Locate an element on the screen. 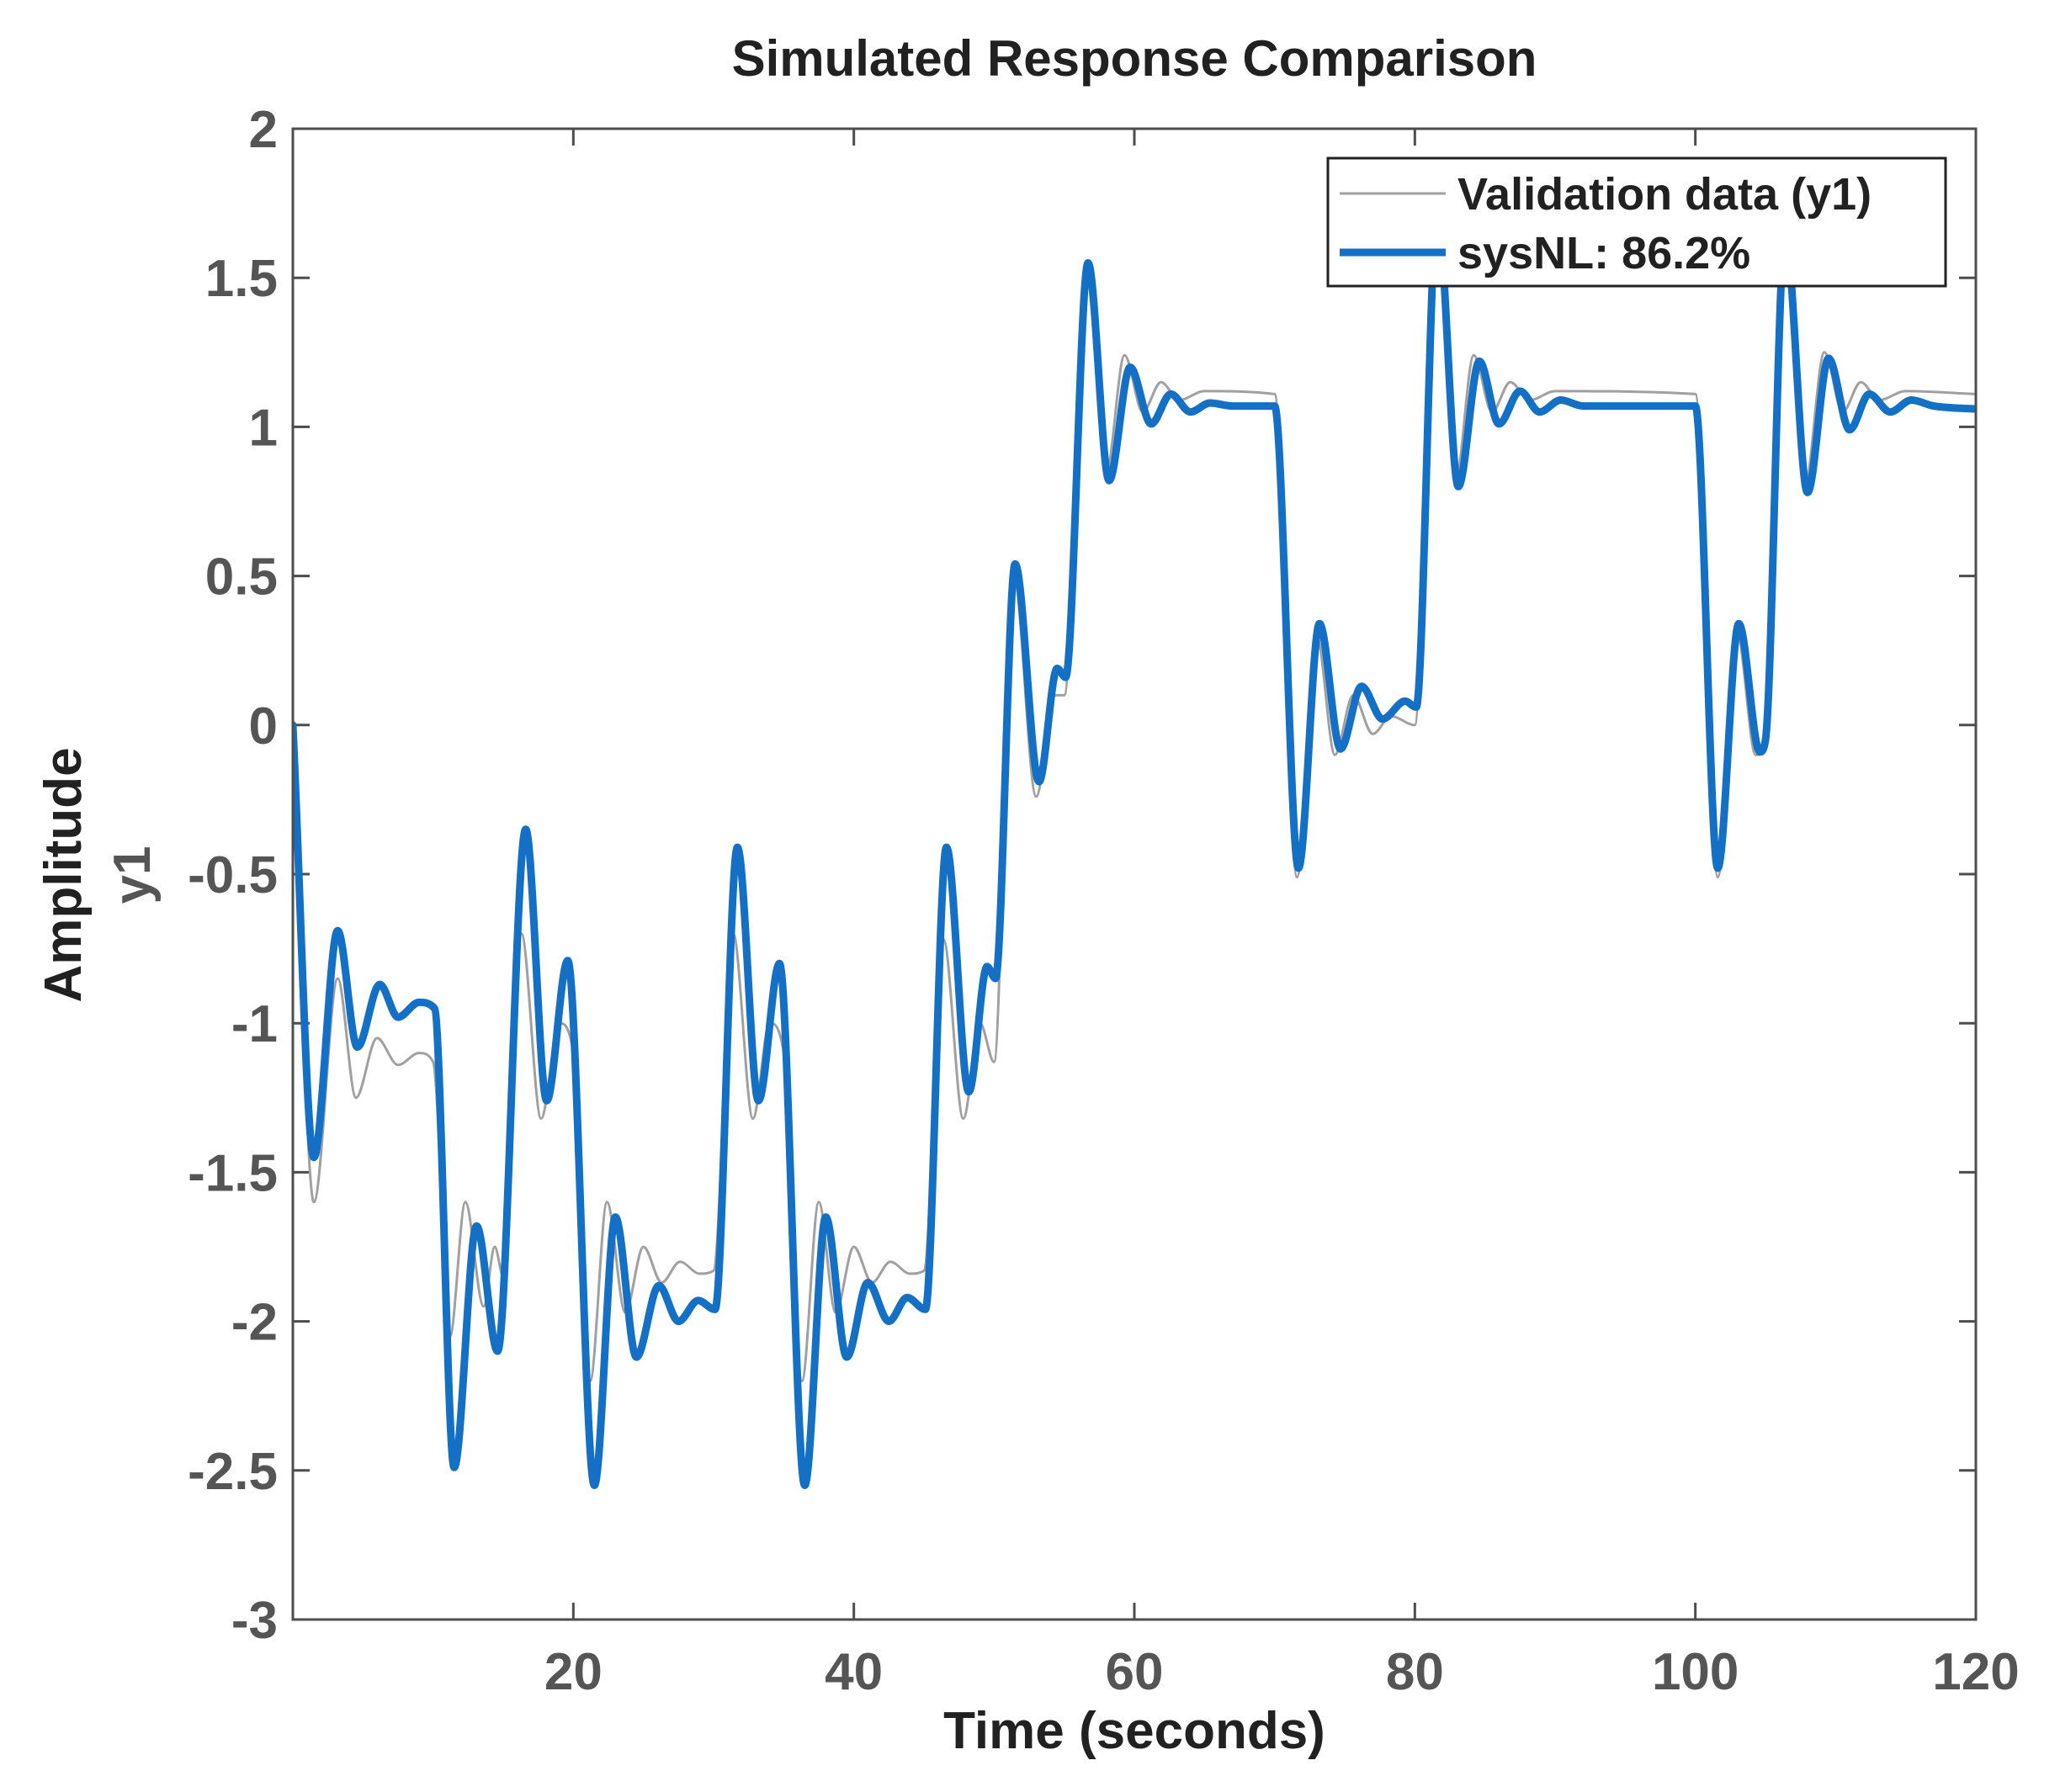  y-tick-label: 0.5 is located at coordinates (242, 578).